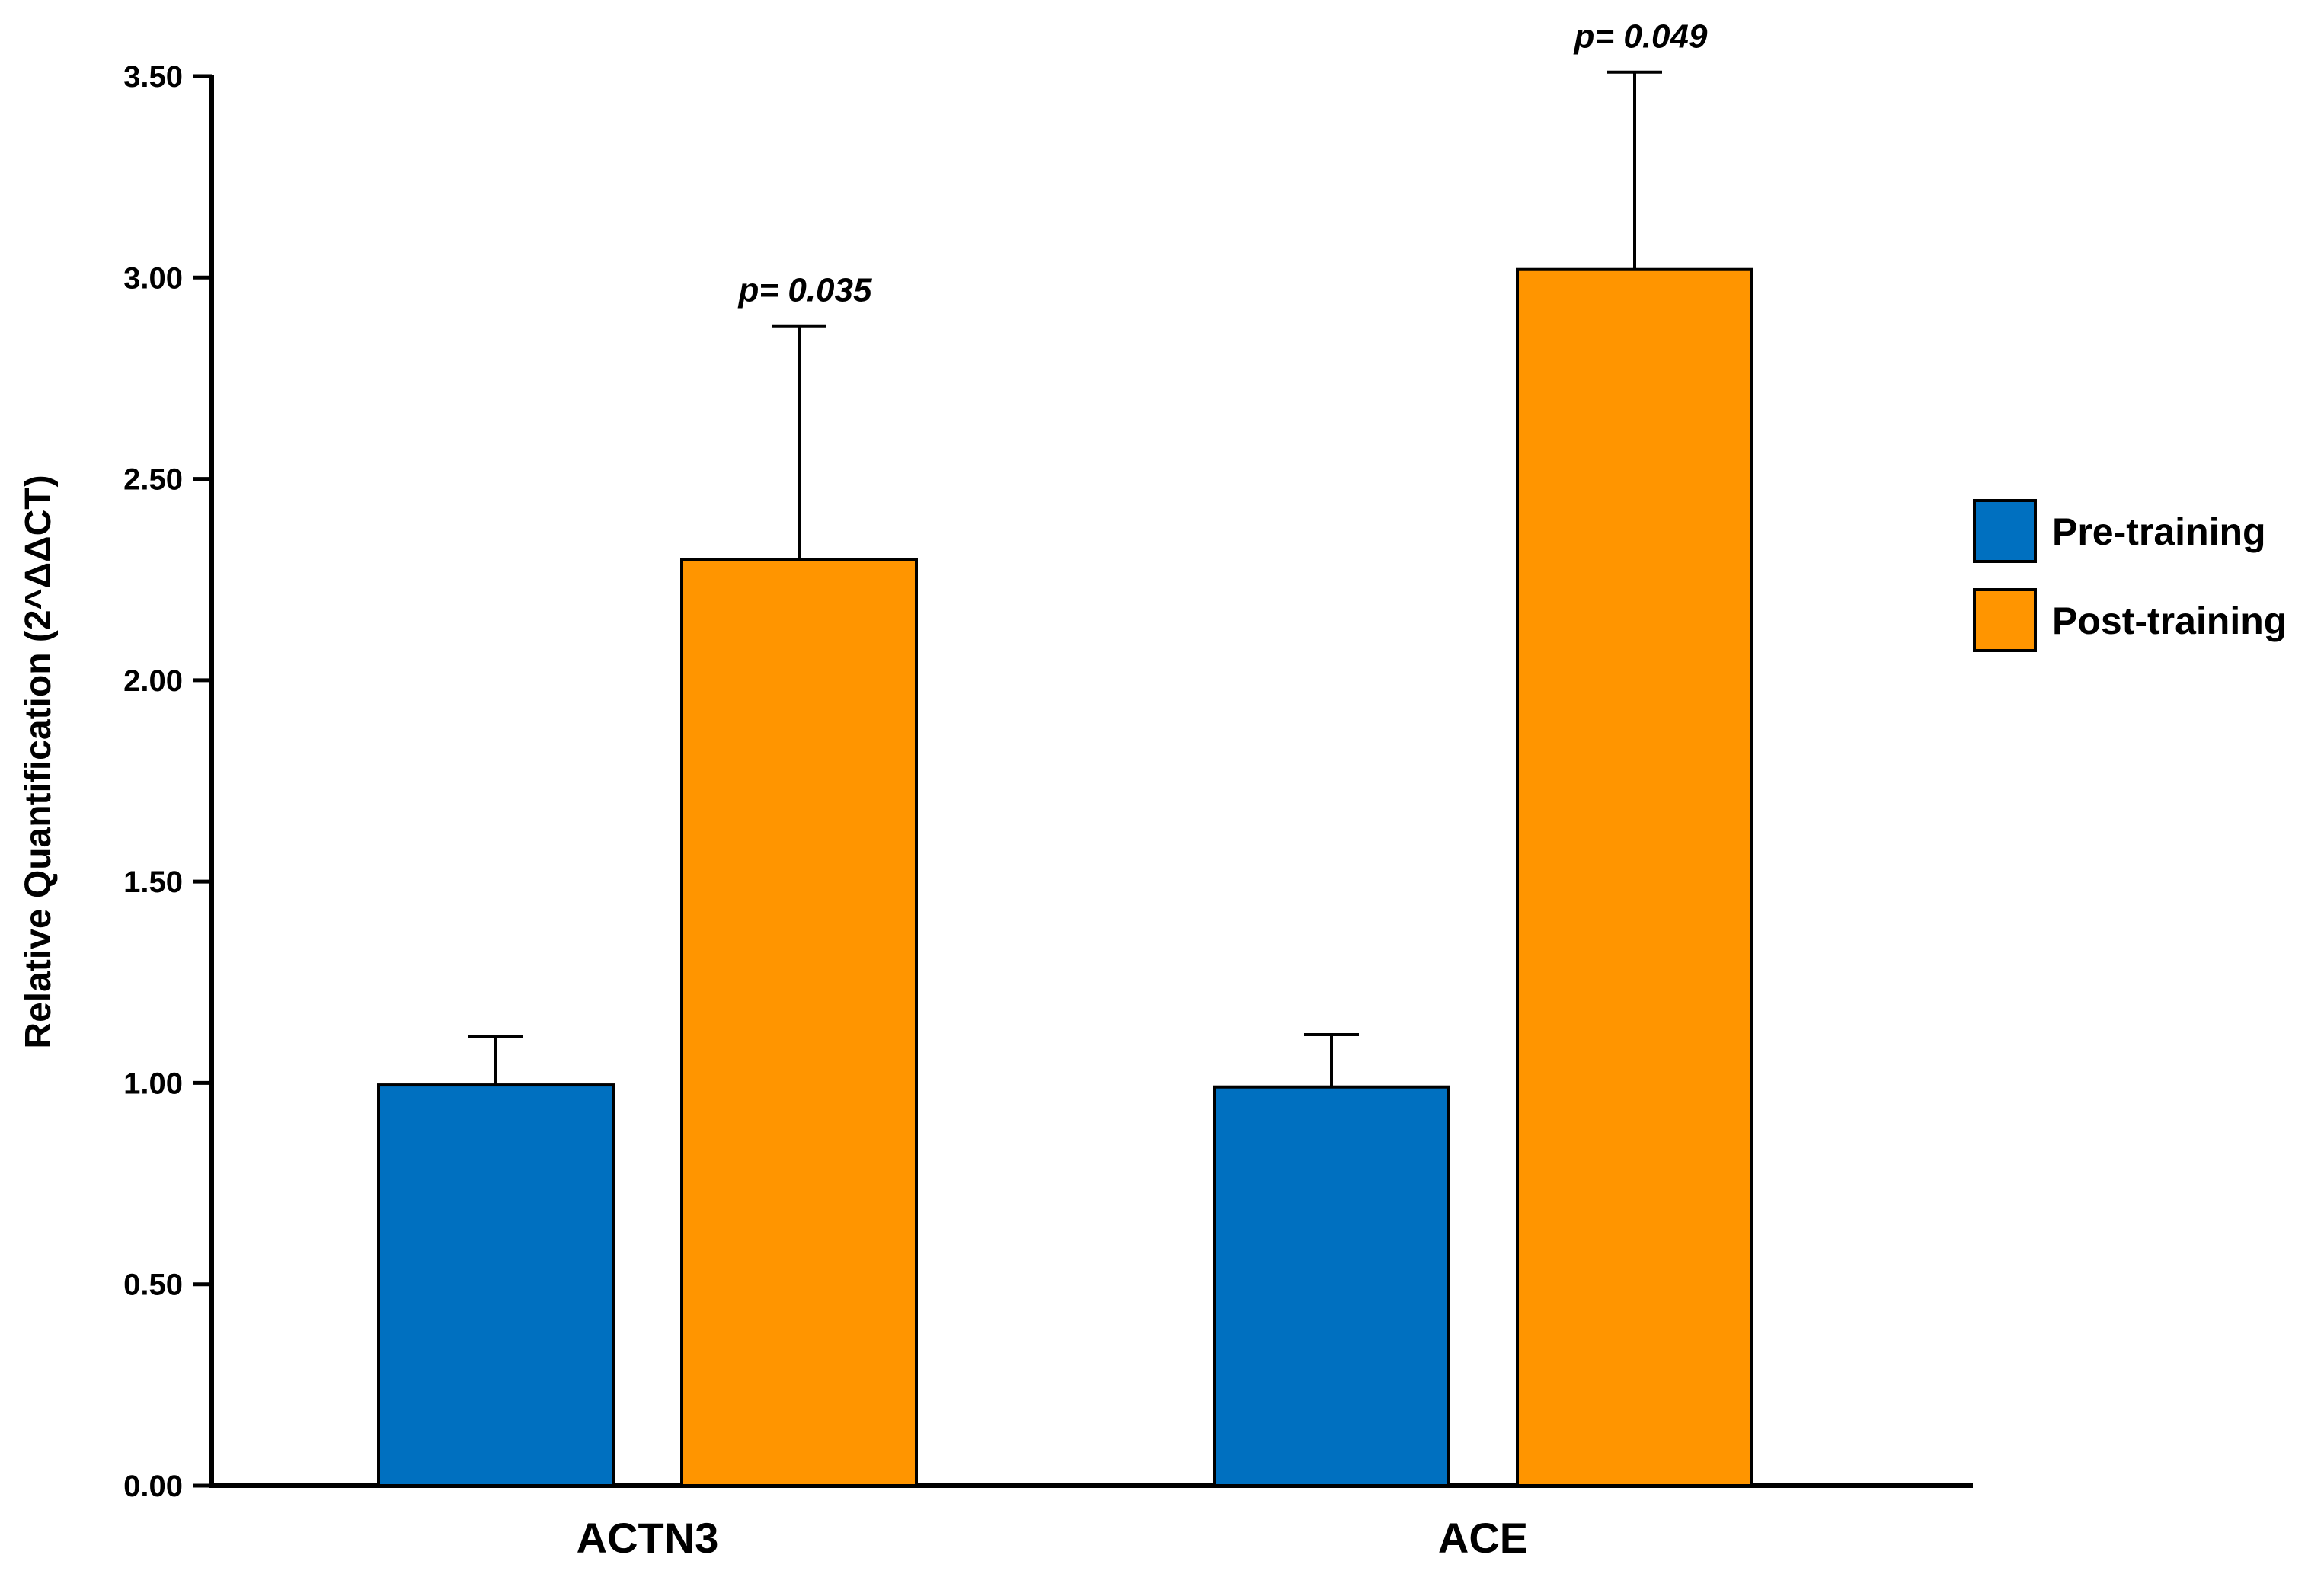 The width and height of the screenshot is (2324, 1574). I want to click on legend: Pre-training Post-training, so click(2130, 575).